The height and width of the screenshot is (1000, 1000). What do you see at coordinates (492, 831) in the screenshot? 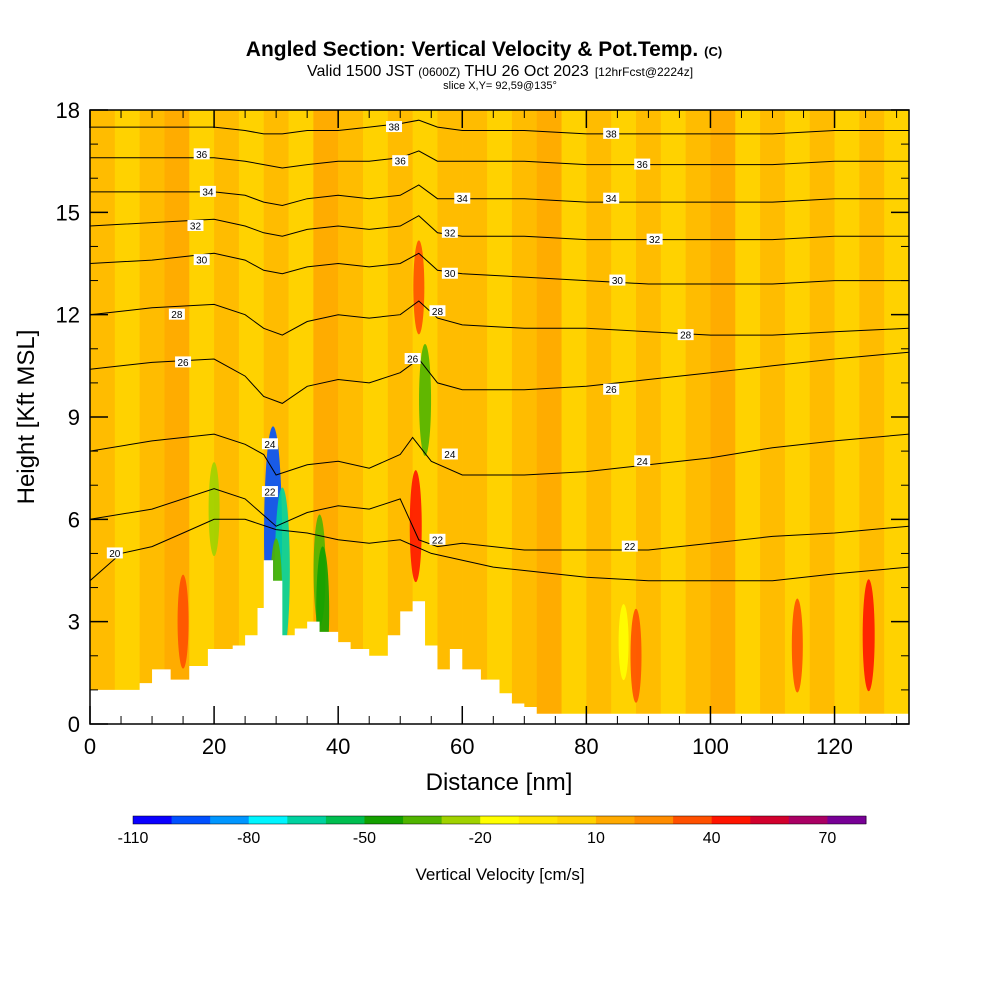
I see `colorbar: -110 -80 -50 -20 10 40 70` at bounding box center [492, 831].